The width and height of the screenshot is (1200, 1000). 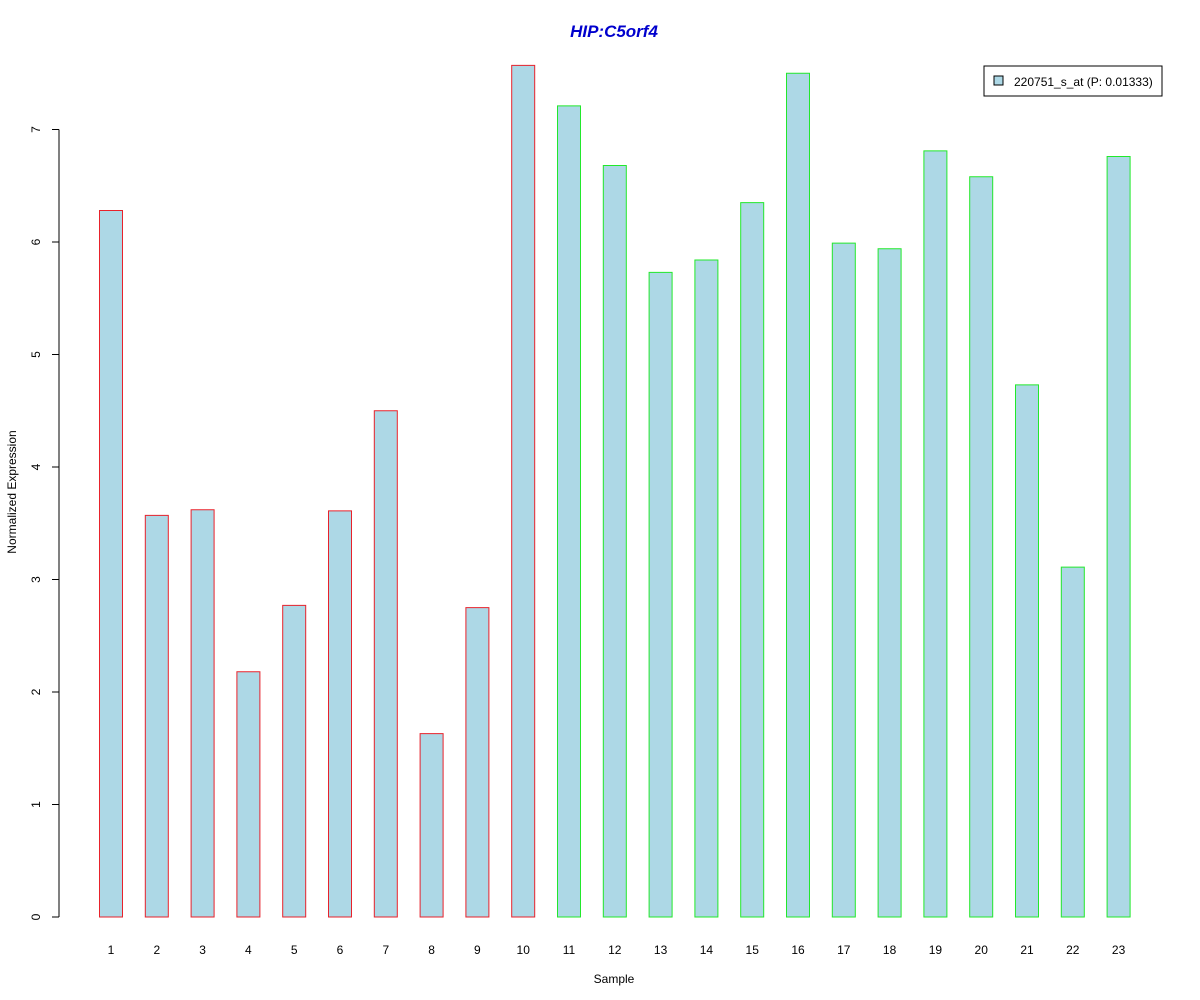 I want to click on y-tick-label: 6, so click(x=36, y=241).